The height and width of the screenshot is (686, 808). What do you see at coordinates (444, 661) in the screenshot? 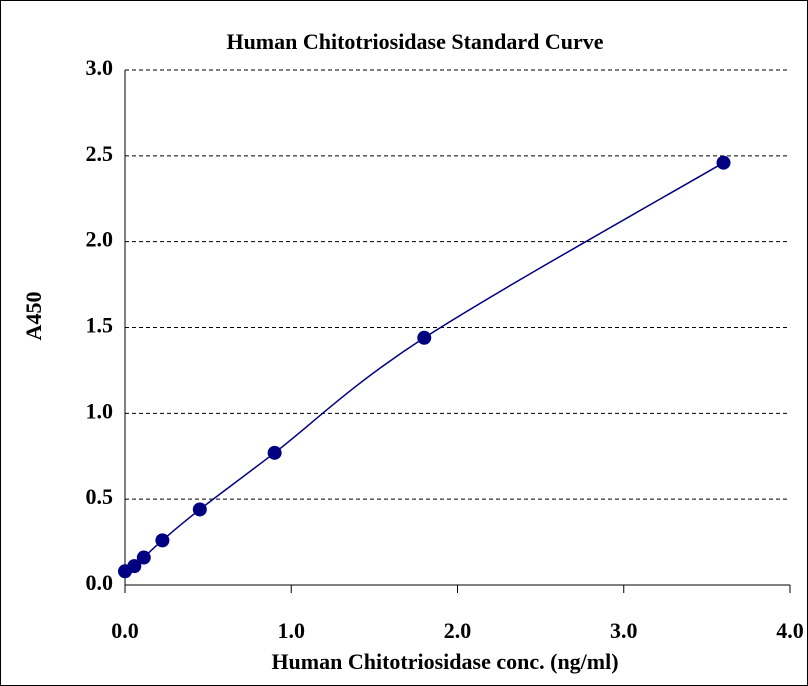
I see `x-axis-label: Human Chitotriosidase conc. (ng/ml)` at bounding box center [444, 661].